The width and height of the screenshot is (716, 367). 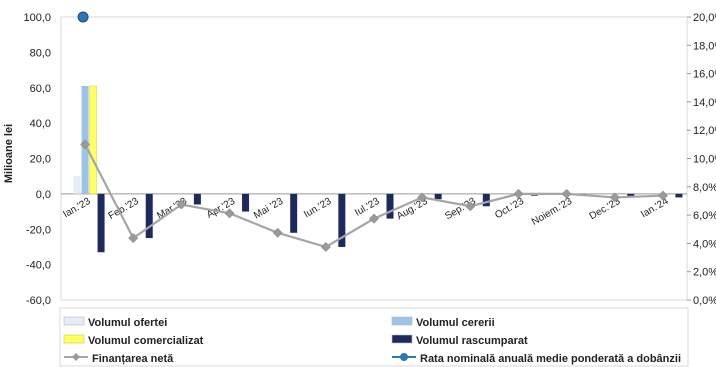 I want to click on y2-tick-label: 10,0%, so click(x=704, y=160).